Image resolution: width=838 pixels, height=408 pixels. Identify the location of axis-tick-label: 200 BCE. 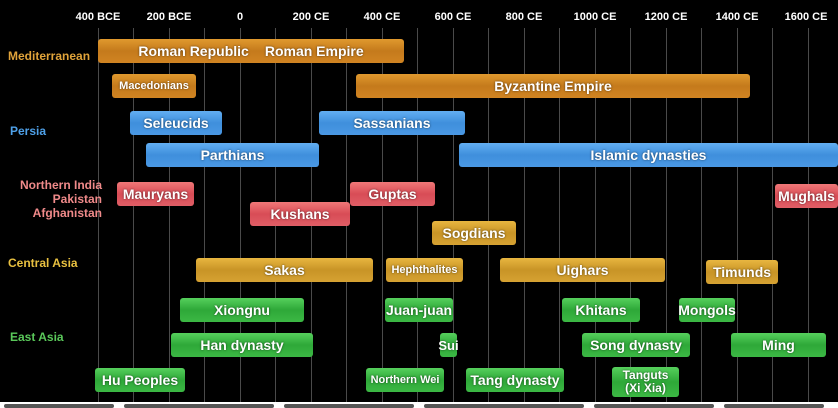
(169, 17).